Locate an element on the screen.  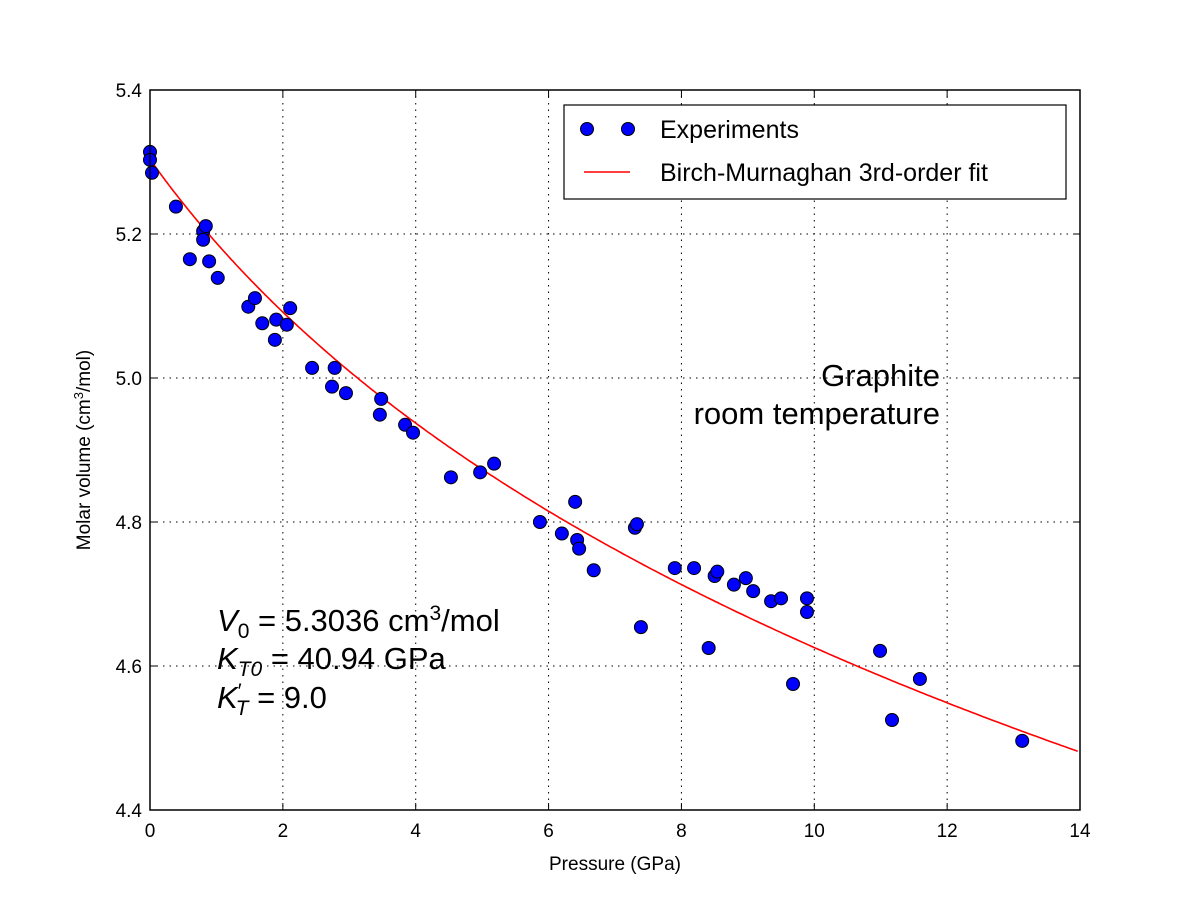
annotation-sample: Graphite is located at coordinates (880, 375).